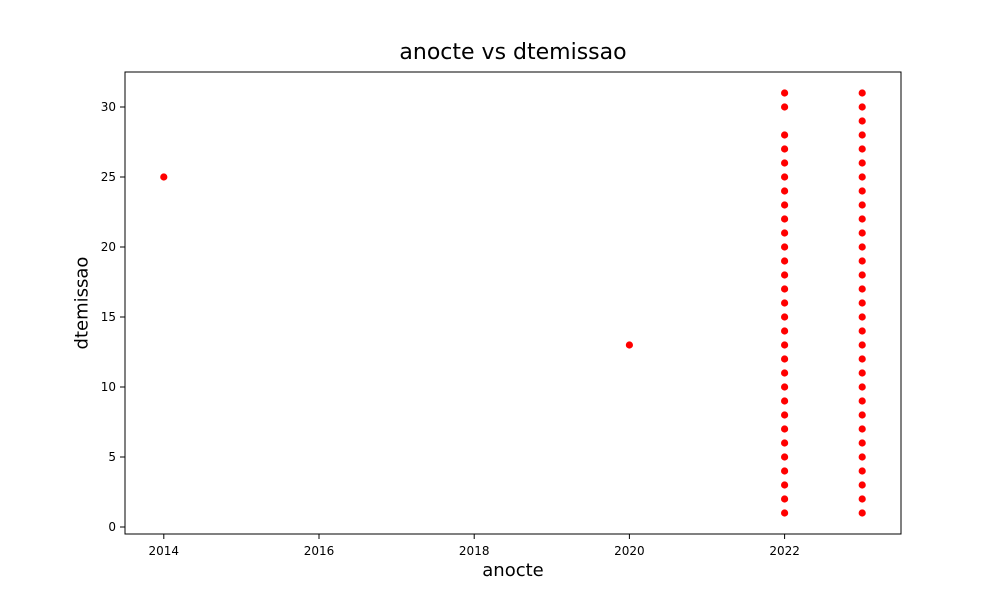 The height and width of the screenshot is (600, 1000). What do you see at coordinates (108, 317) in the screenshot?
I see `y-tick-label: 15` at bounding box center [108, 317].